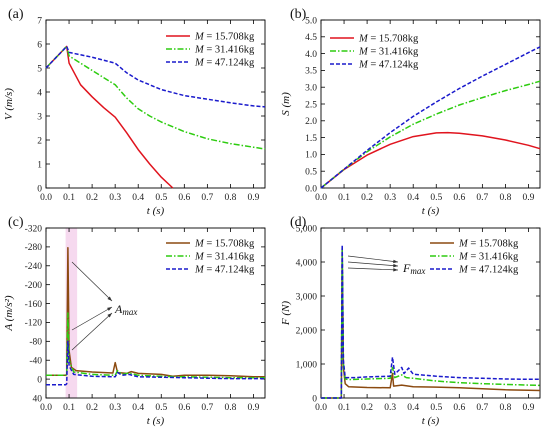 This screenshot has width=550, height=433. I want to click on y-tick-label: -80, so click(35, 343).